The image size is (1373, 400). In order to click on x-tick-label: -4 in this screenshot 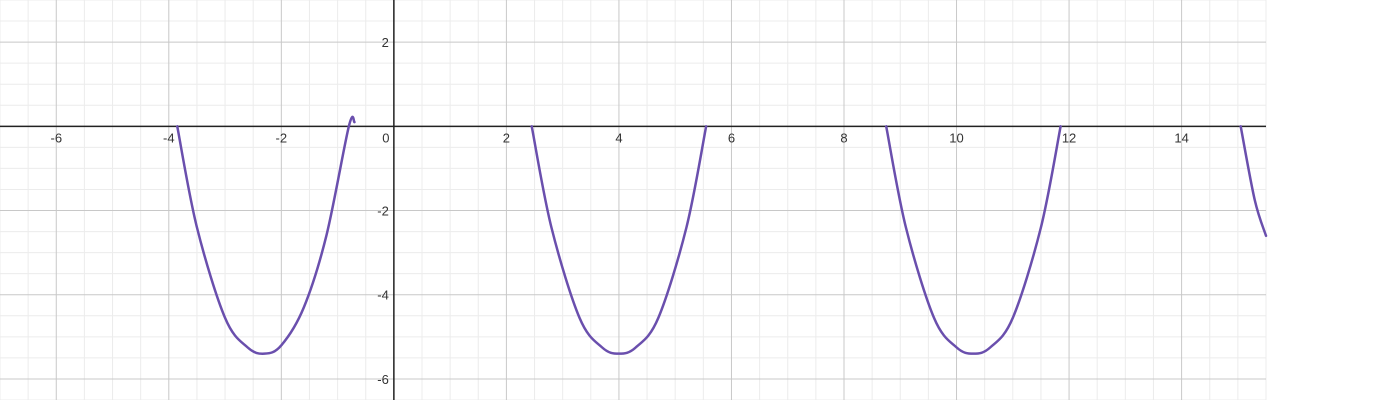, I will do `click(169, 137)`.